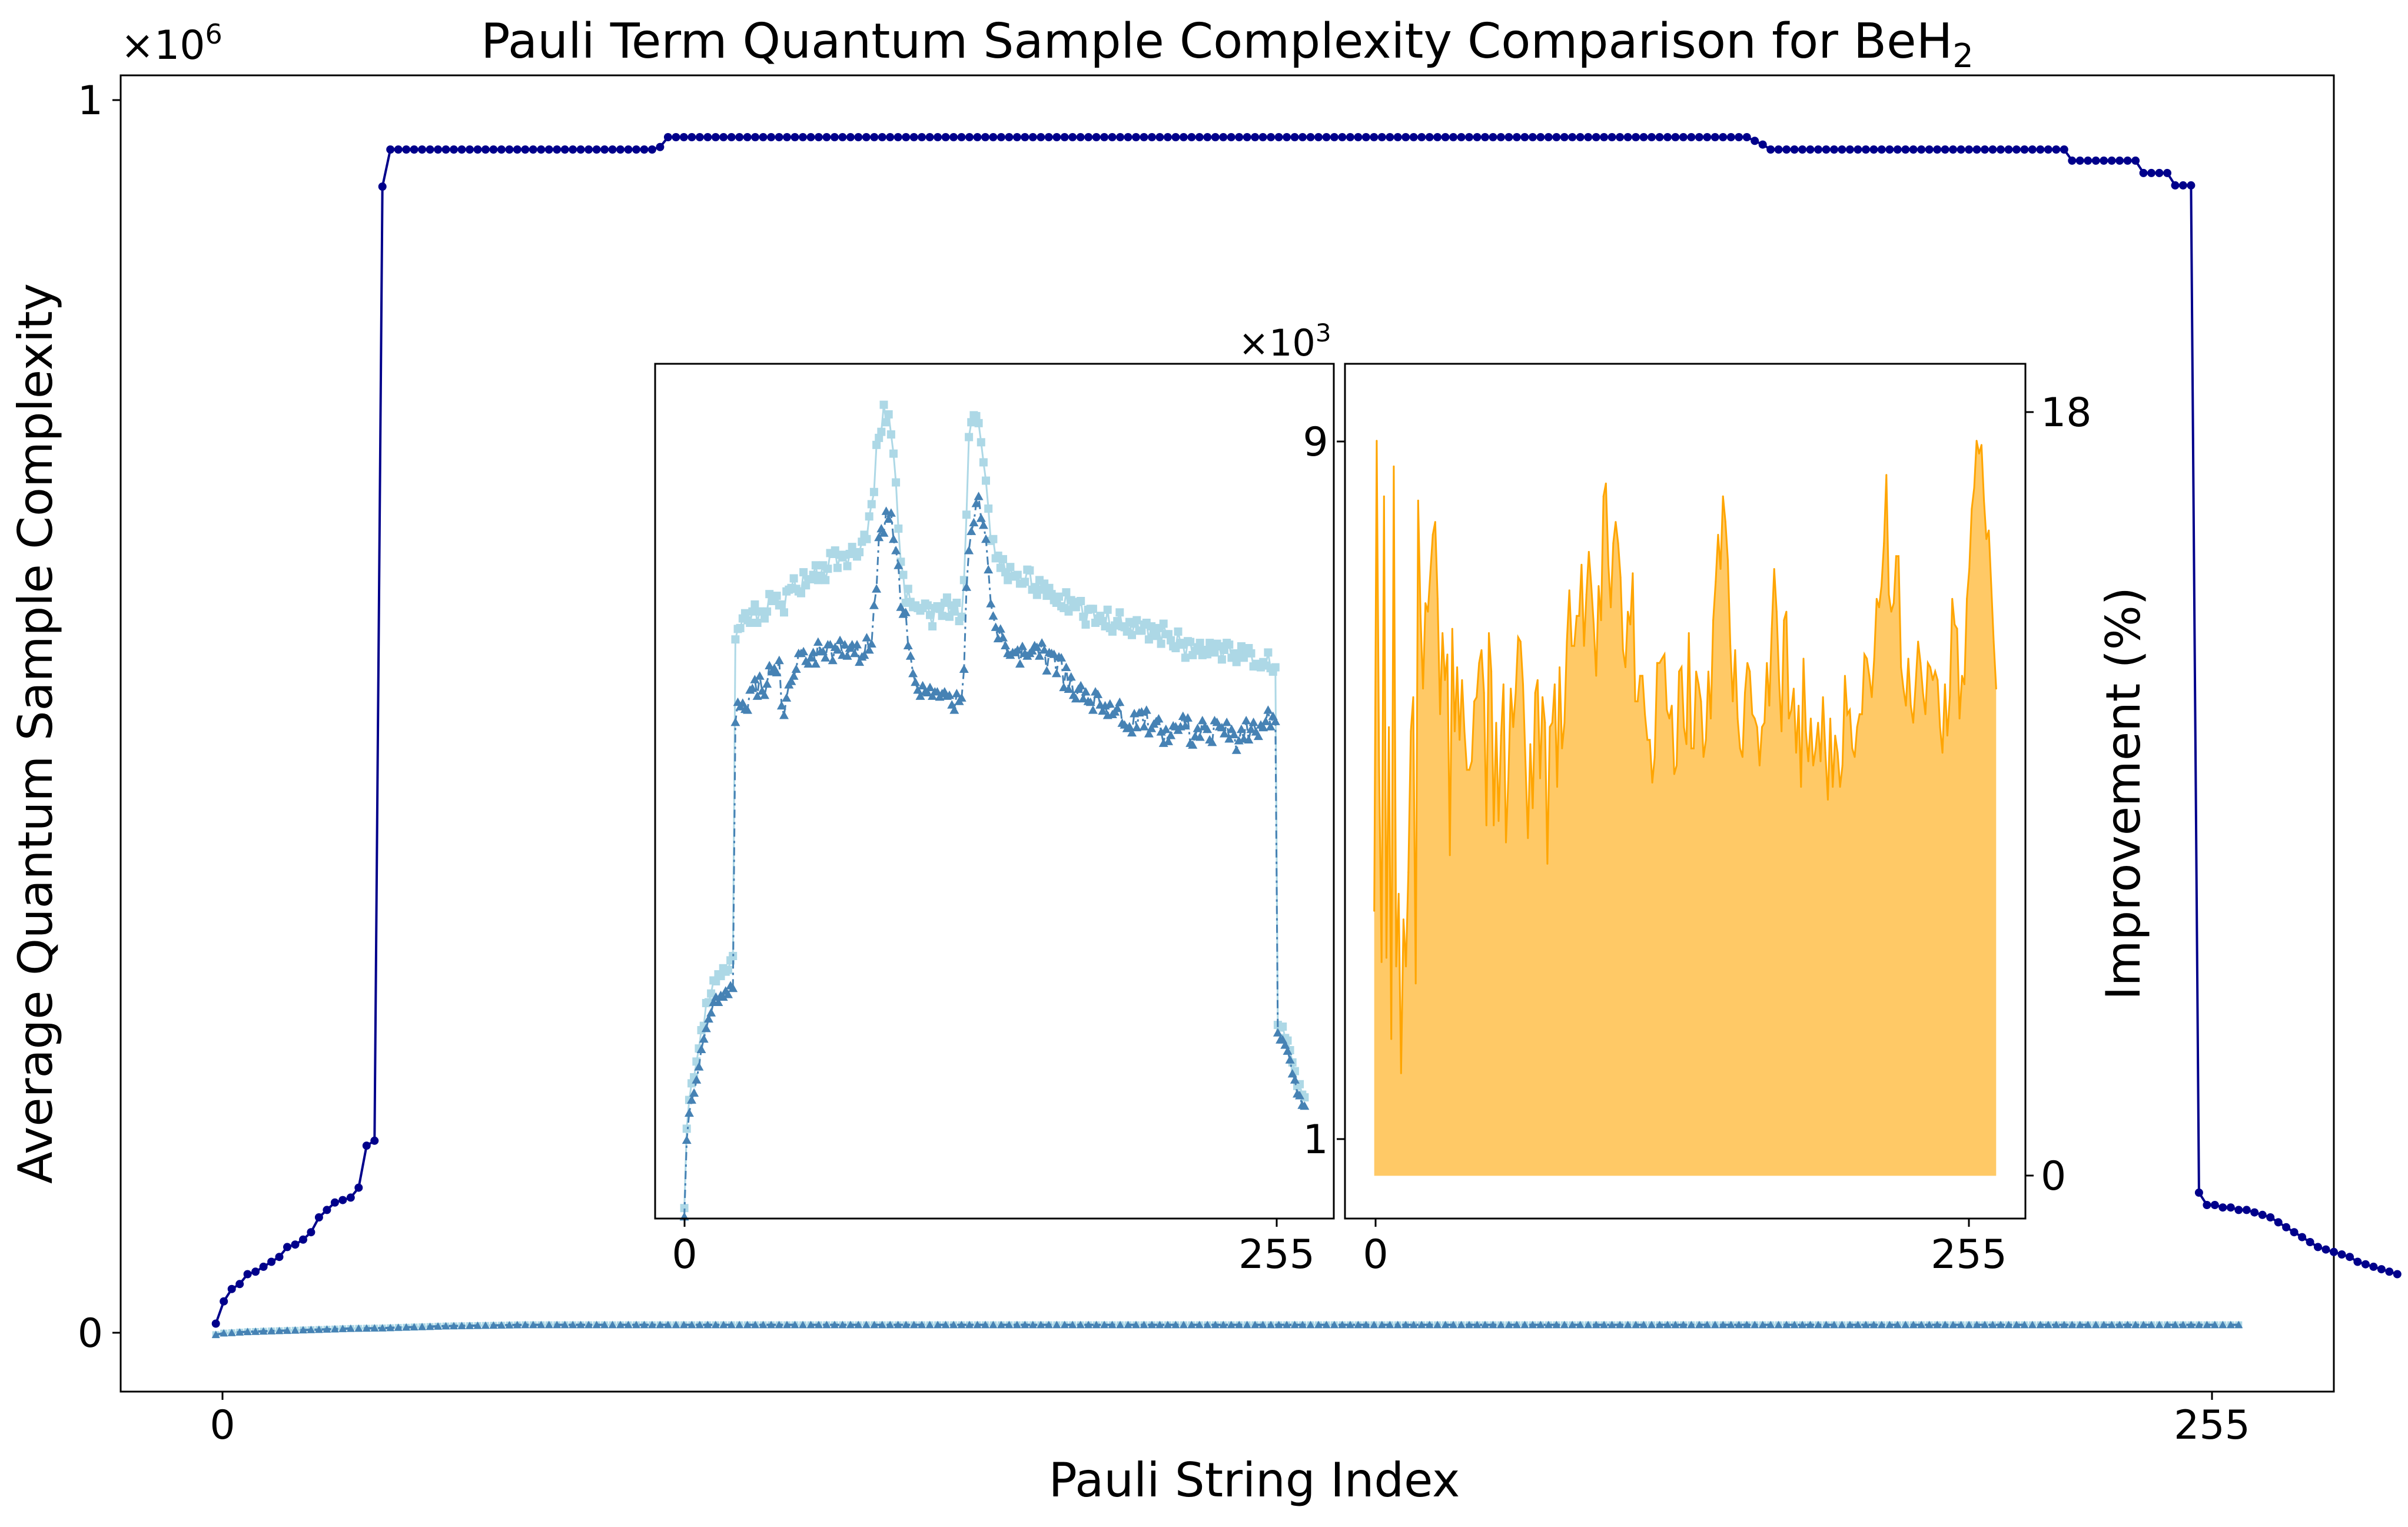 This screenshot has width=2408, height=1527. What do you see at coordinates (90, 101) in the screenshot?
I see `main-y-tick-label-1: 1` at bounding box center [90, 101].